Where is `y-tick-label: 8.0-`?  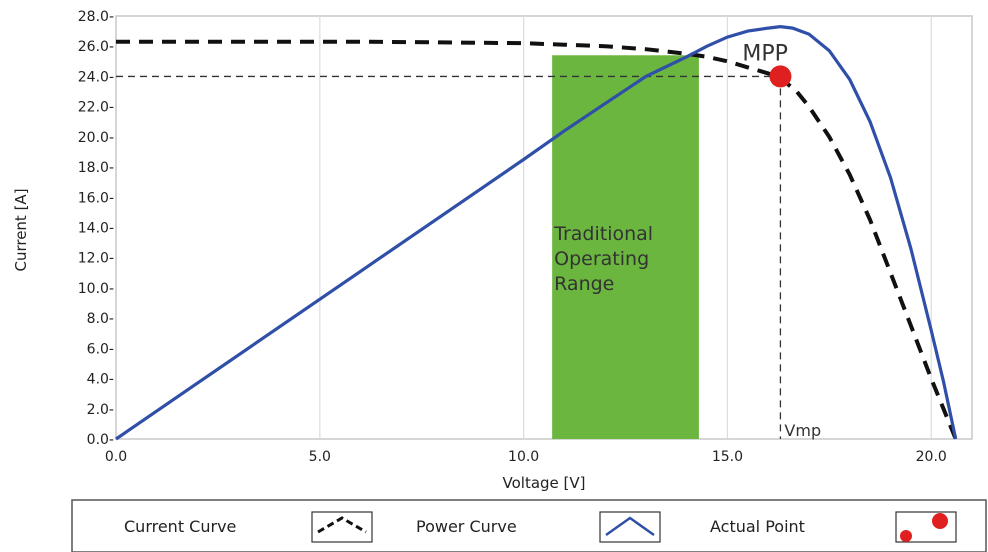 y-tick-label: 8.0- is located at coordinates (100, 319).